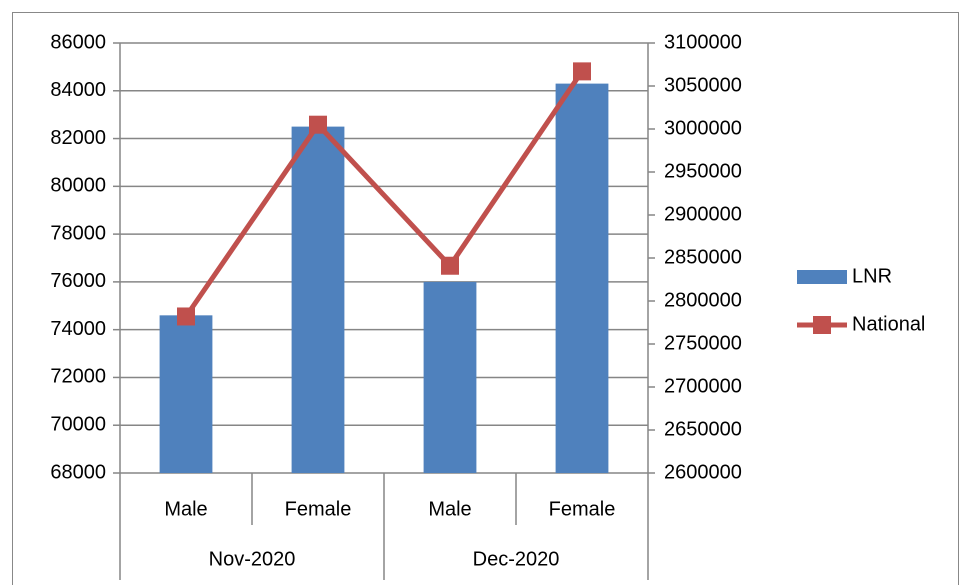  What do you see at coordinates (703, 472) in the screenshot?
I see `y2-tick-label: 2600000` at bounding box center [703, 472].